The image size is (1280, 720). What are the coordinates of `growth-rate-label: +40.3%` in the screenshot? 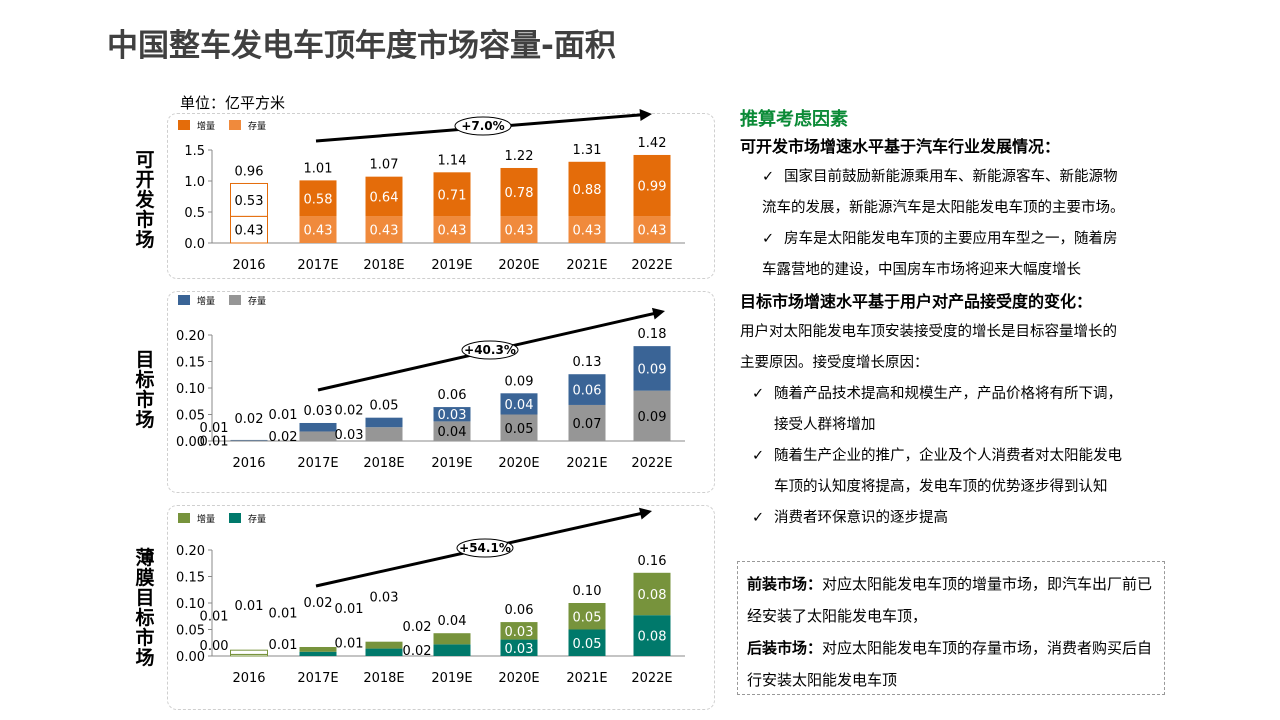 It's located at (490, 350).